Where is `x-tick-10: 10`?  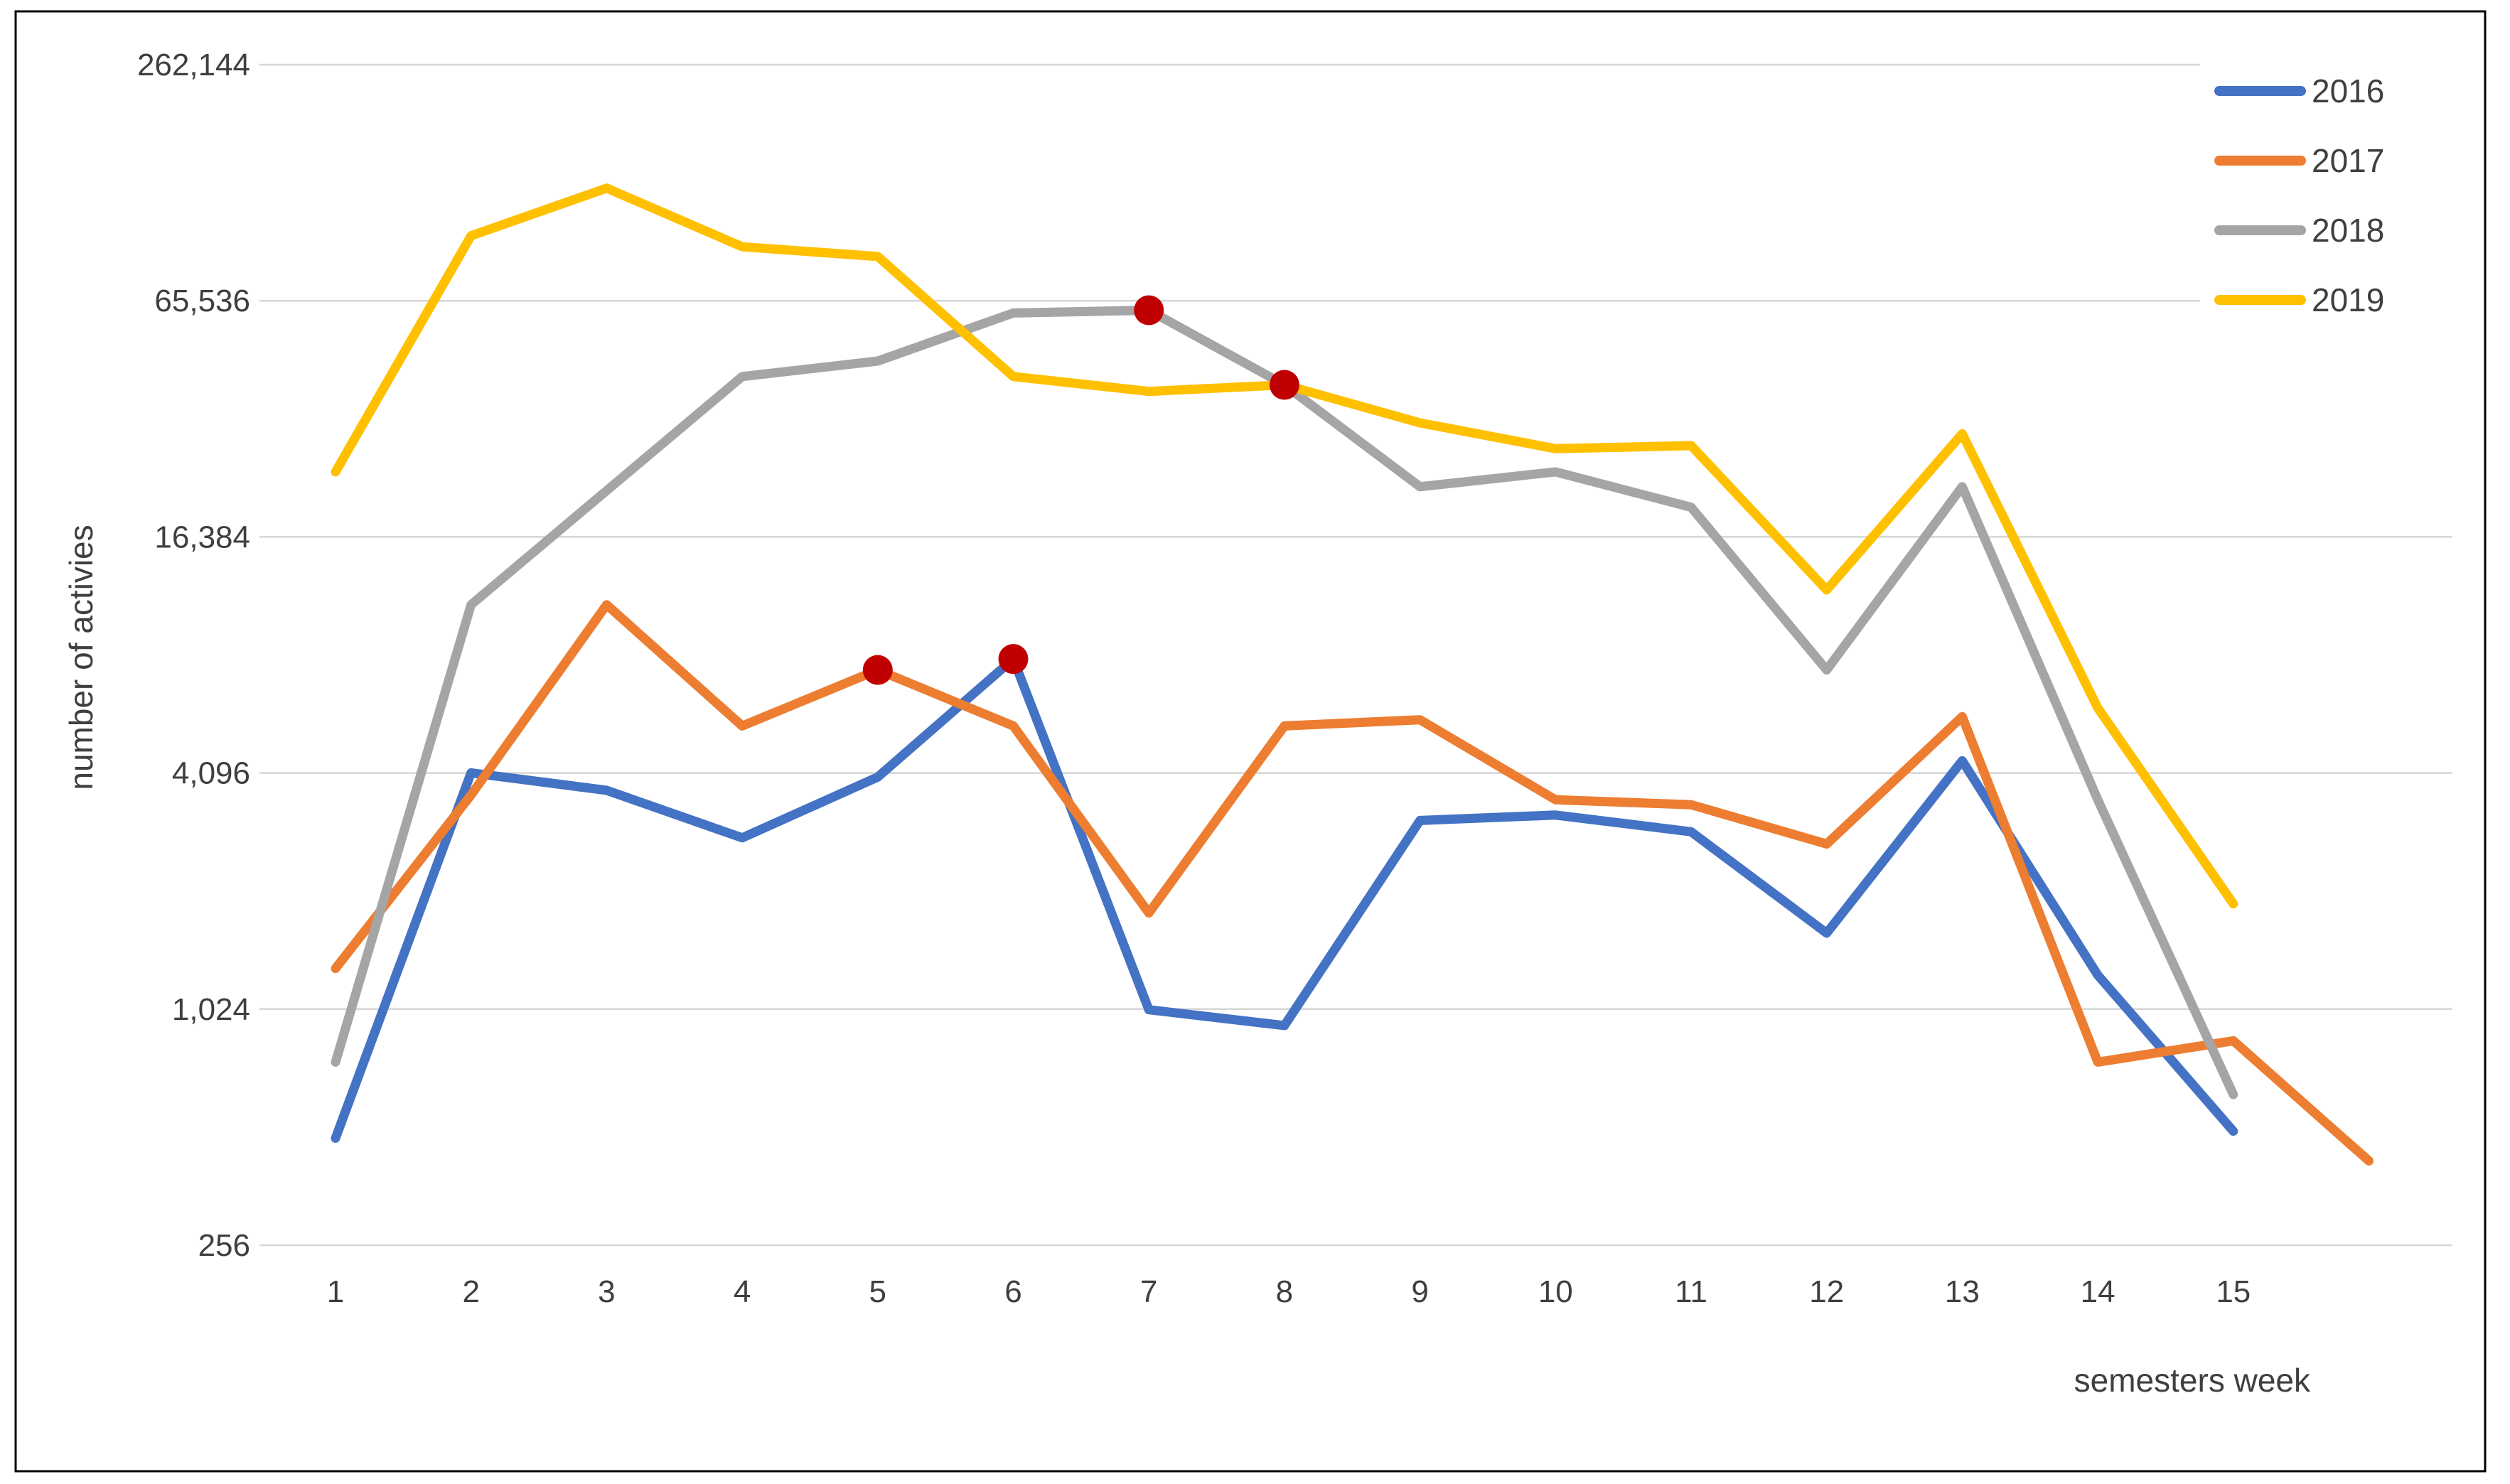 x-tick-10: 10 is located at coordinates (1556, 1291).